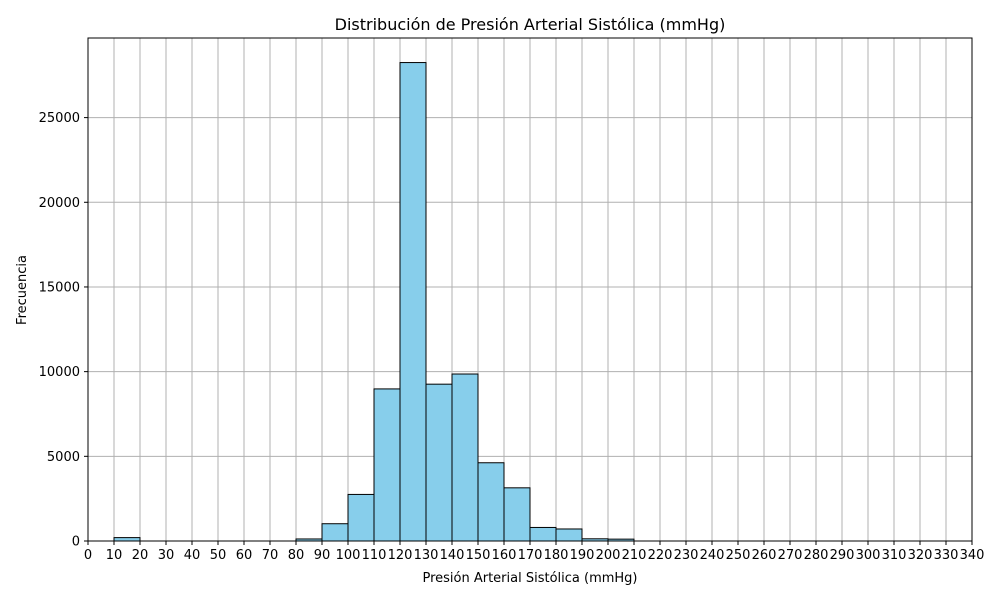 This screenshot has height=600, width=1000. Describe the element at coordinates (530, 555) in the screenshot. I see `x-tick-label: 170` at that location.